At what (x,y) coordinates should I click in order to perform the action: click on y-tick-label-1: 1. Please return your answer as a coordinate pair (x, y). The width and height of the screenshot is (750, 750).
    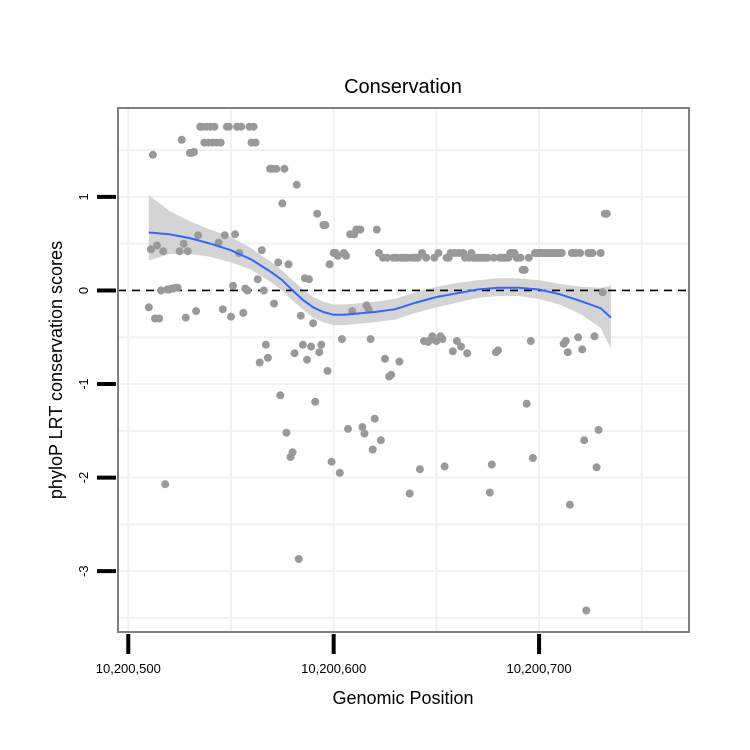
    Looking at the image, I should click on (83, 196).